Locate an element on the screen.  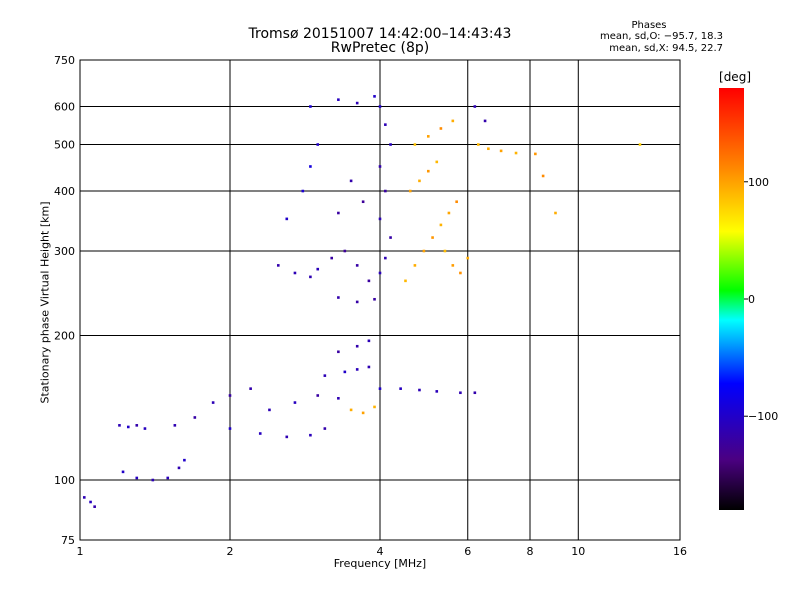
phases-annotation-title: Phases is located at coordinates (649, 25).